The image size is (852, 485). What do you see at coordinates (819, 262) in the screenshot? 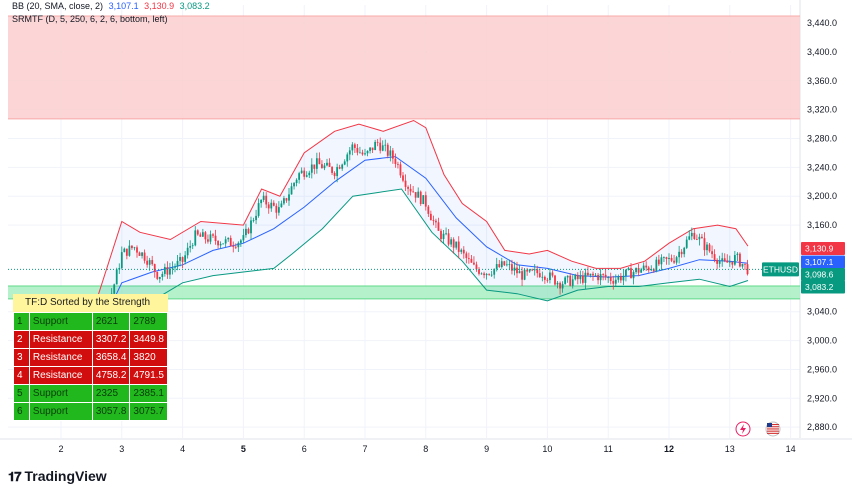
I see `price-badge-label: 3,107.1` at bounding box center [819, 262].